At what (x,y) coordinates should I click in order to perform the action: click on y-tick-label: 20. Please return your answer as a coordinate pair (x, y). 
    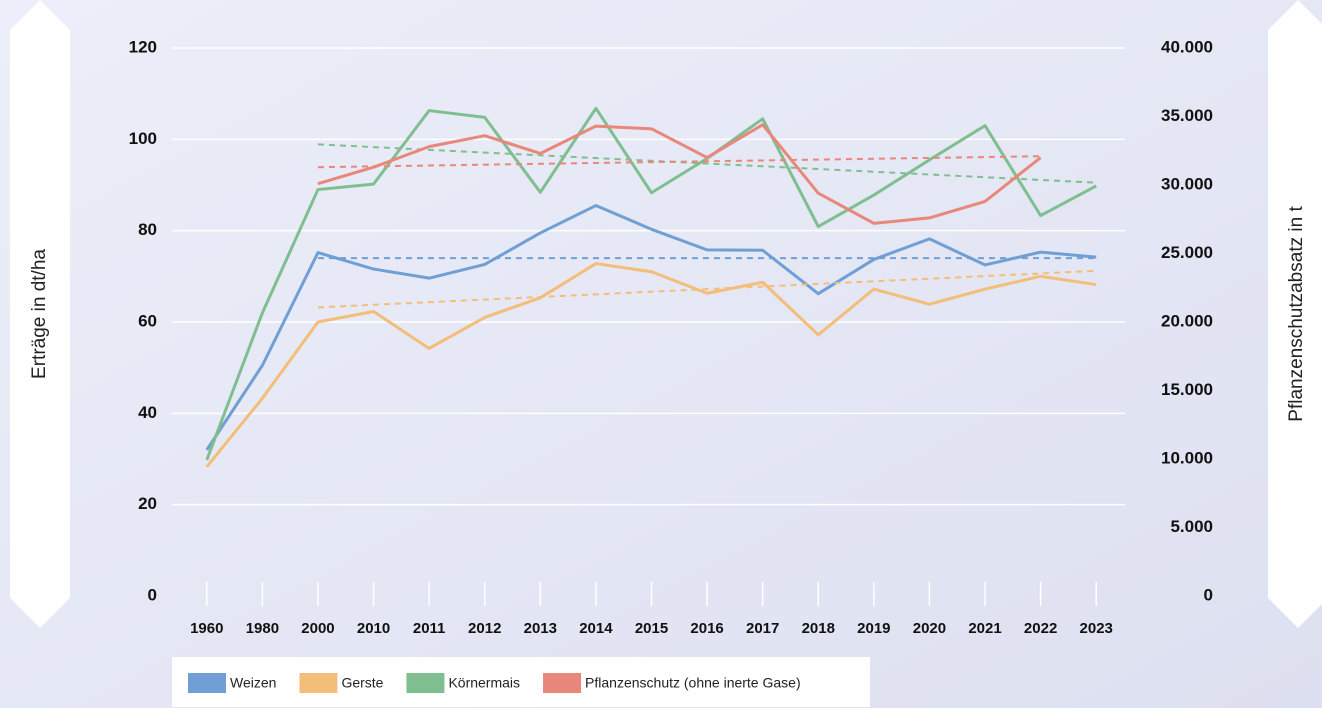
    Looking at the image, I should click on (147, 503).